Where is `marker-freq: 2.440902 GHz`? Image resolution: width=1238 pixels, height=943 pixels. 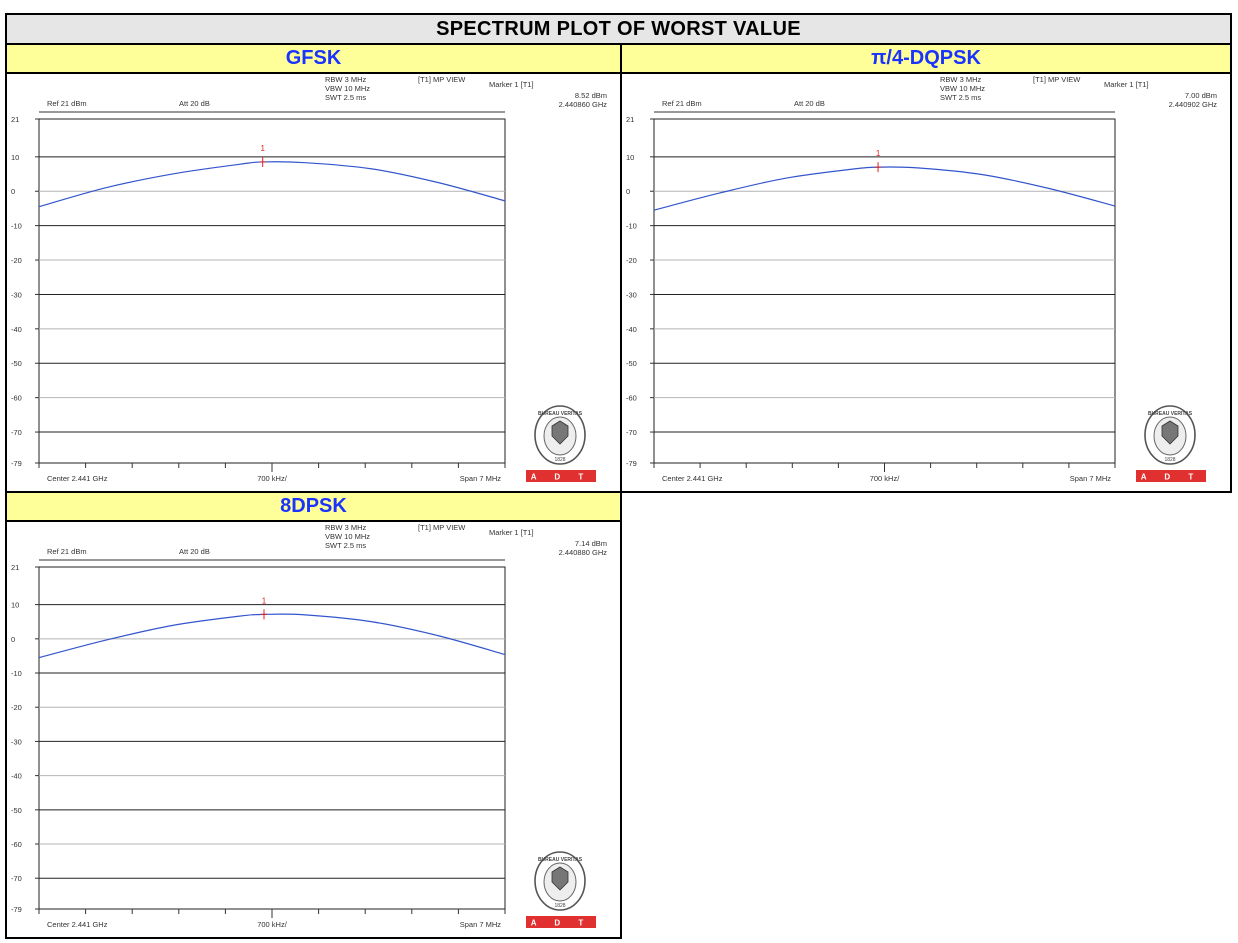
marker-freq: 2.440902 GHz is located at coordinates (1193, 104).